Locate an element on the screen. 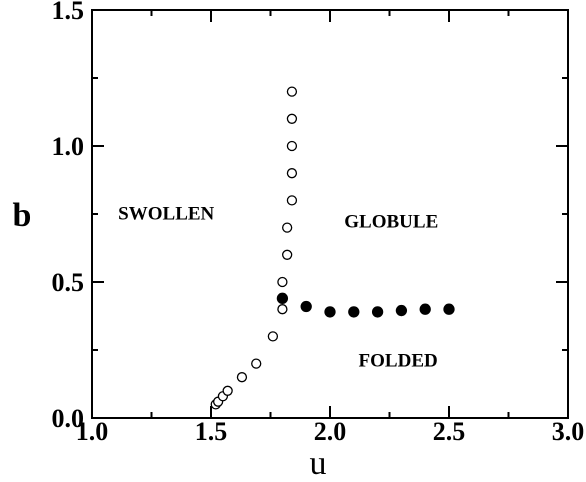 This screenshot has height=482, width=586. x-tick-label: 2.0 is located at coordinates (330, 431).